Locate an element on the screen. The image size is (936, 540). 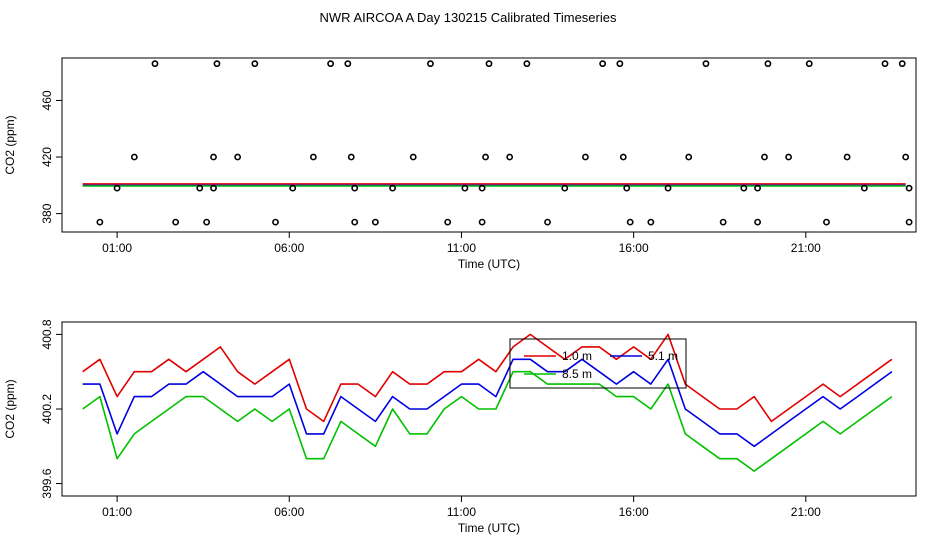
legend-label: 8.5 m is located at coordinates (577, 374).